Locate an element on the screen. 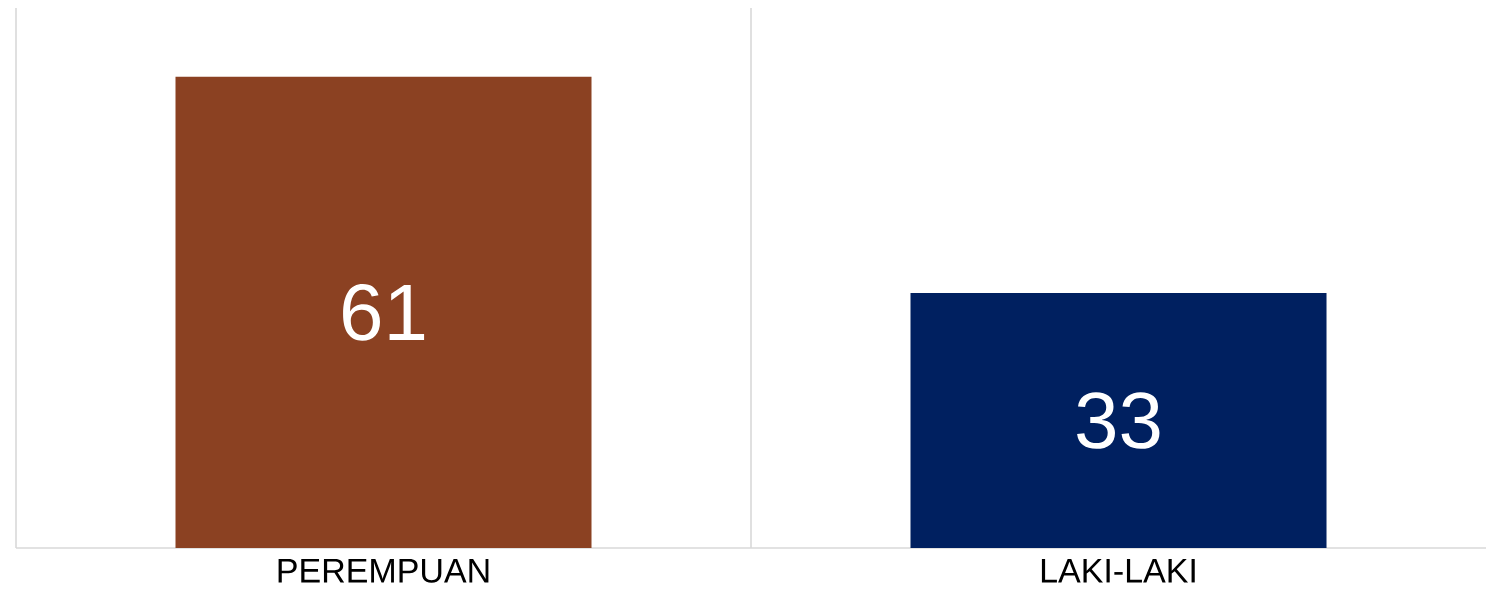 Image resolution: width=1486 pixels, height=600 pixels. x-tick-label: LAKI-LAKI is located at coordinates (1118, 571).